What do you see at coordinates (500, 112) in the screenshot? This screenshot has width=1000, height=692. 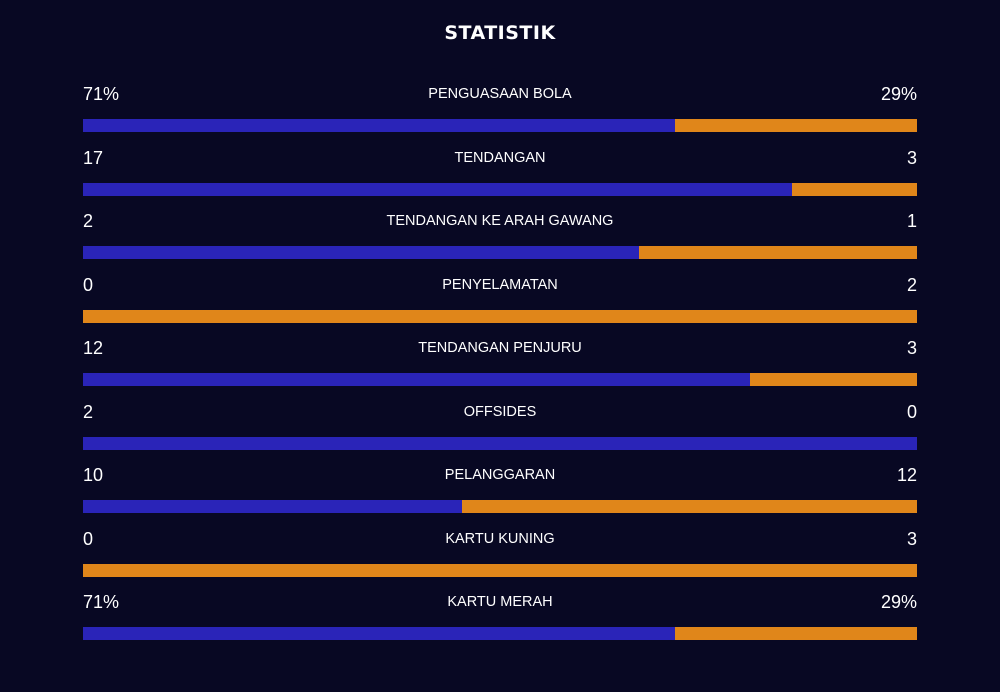 I see `stat-row: 71% PENGUASAAN BOLA 29%` at bounding box center [500, 112].